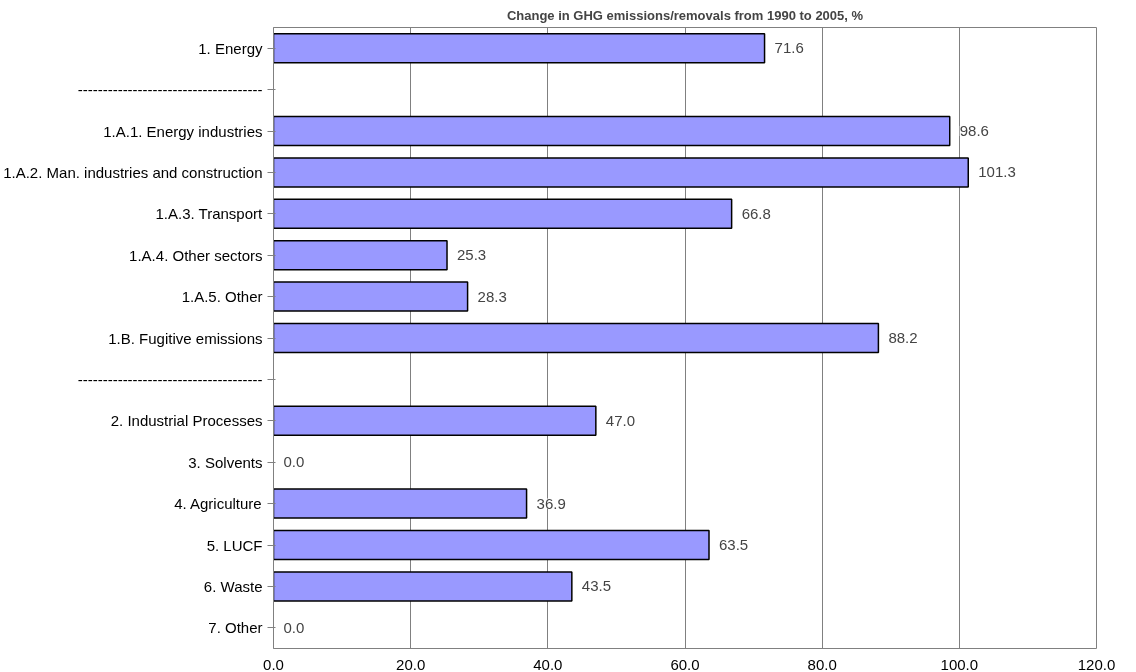 The height and width of the screenshot is (672, 1136). What do you see at coordinates (548, 663) in the screenshot?
I see `x-tick-label: 40.0` at bounding box center [548, 663].